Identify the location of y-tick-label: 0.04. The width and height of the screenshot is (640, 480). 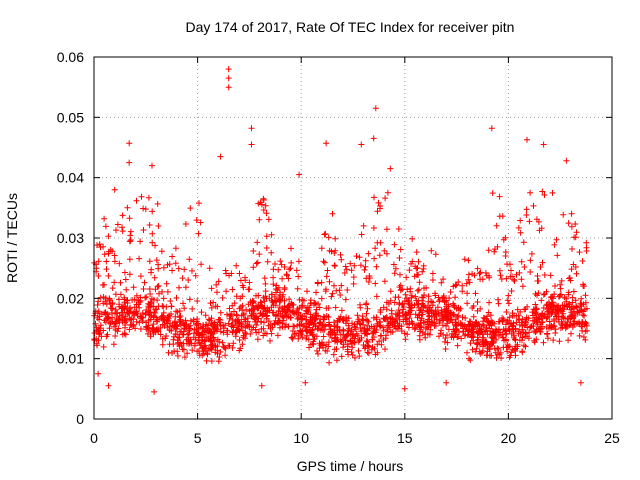
(70, 178).